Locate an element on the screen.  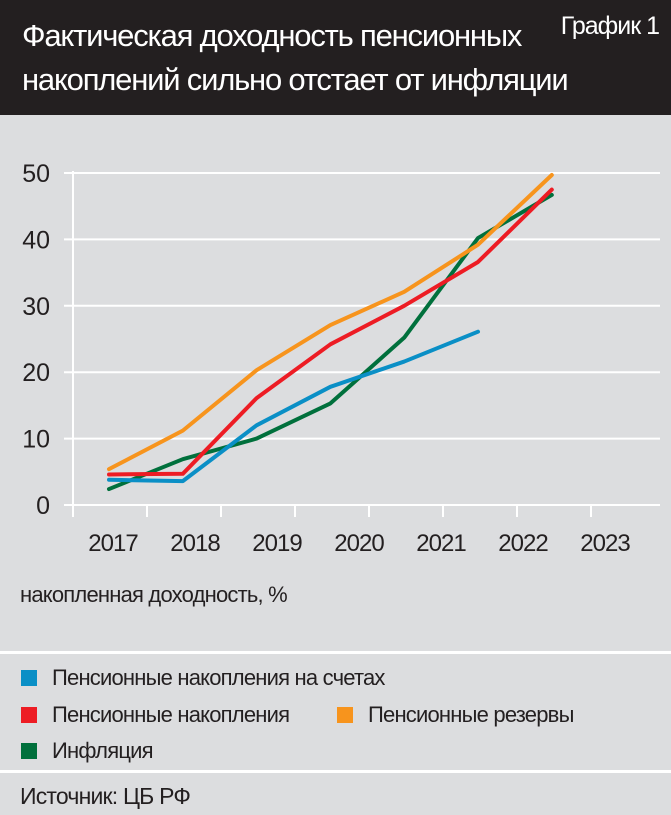
x-tick-label: 2017 is located at coordinates (113, 543).